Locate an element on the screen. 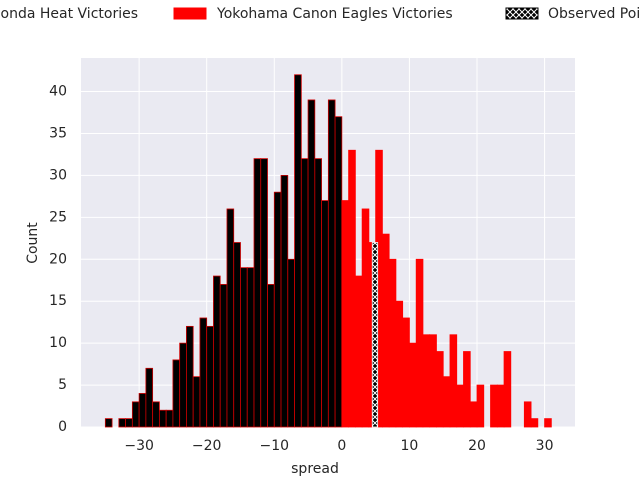 This screenshot has width=640, height=480. y-tick-label: 15 is located at coordinates (58, 301).